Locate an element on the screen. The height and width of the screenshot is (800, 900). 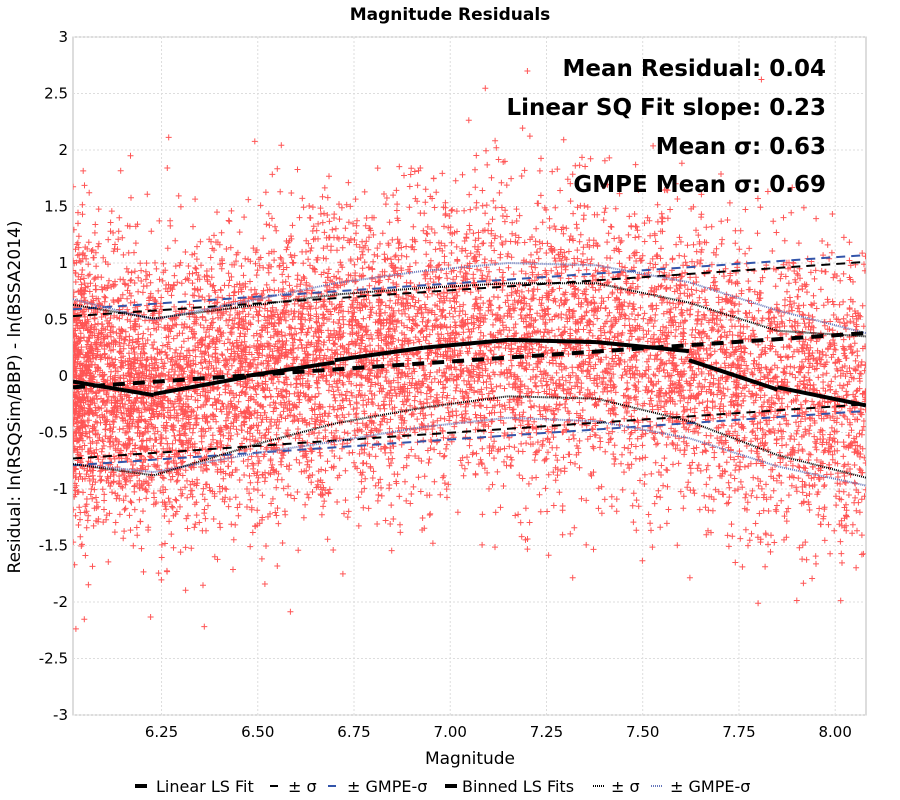
y-axis-label: Residual: ln(RSQSim/BBP) - ln(BSSA2014) is located at coordinates (15, 397).